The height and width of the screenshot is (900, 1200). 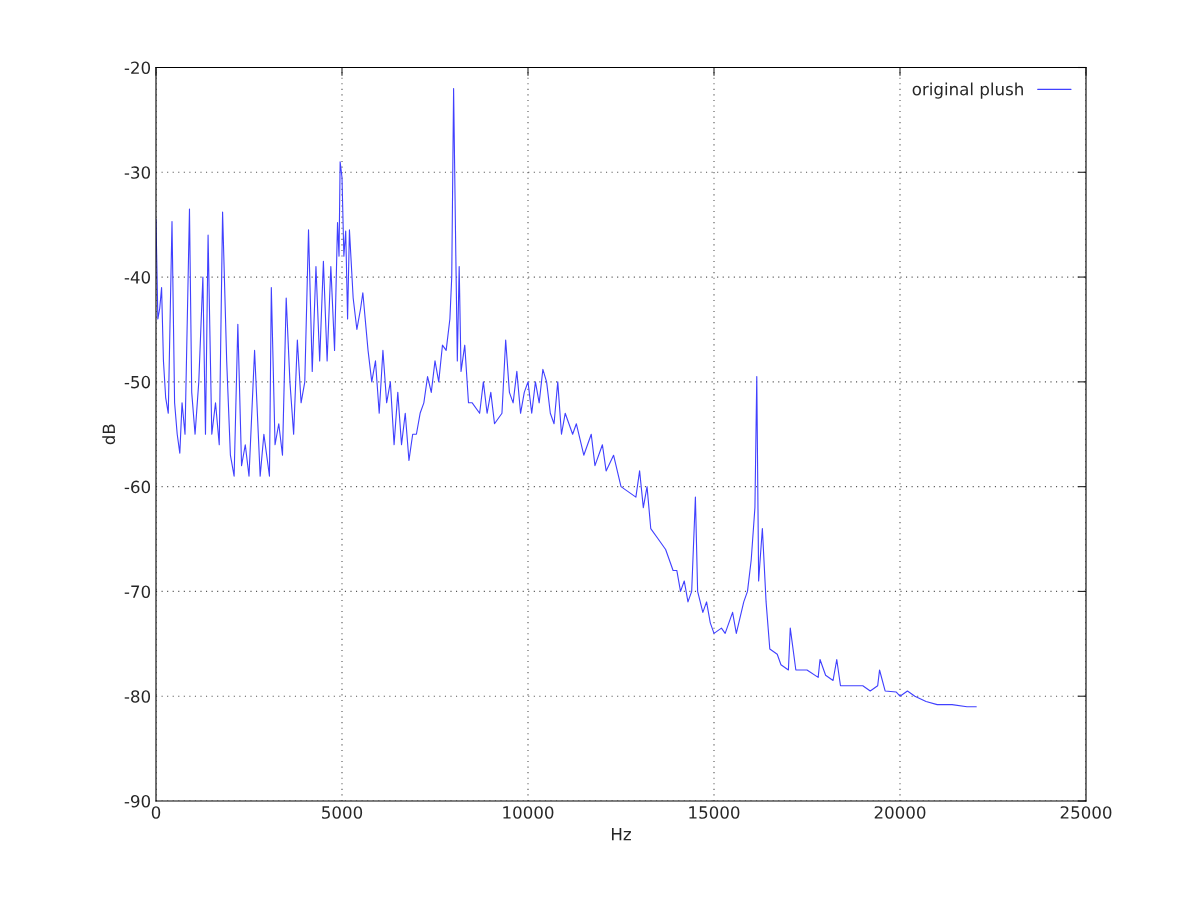 I want to click on y-tick-label: -30, so click(x=137, y=172).